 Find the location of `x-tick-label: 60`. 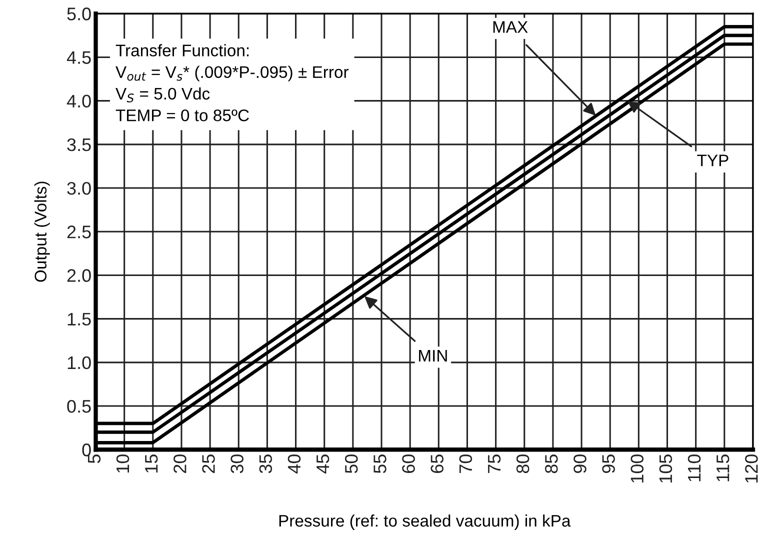

x-tick-label: 60 is located at coordinates (408, 463).